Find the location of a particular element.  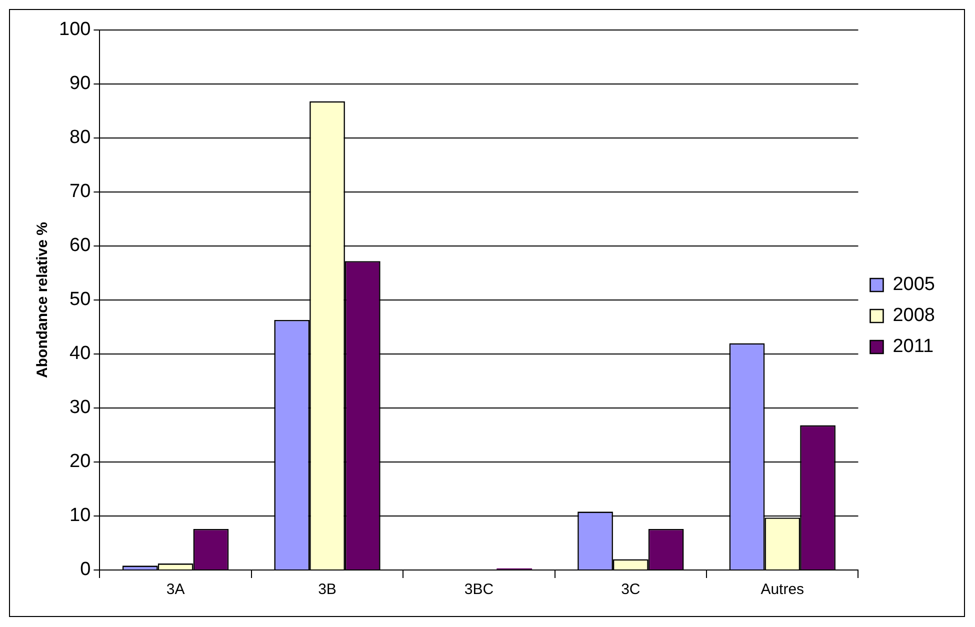

y-axis-title: Abondance relative % is located at coordinates (43, 300).